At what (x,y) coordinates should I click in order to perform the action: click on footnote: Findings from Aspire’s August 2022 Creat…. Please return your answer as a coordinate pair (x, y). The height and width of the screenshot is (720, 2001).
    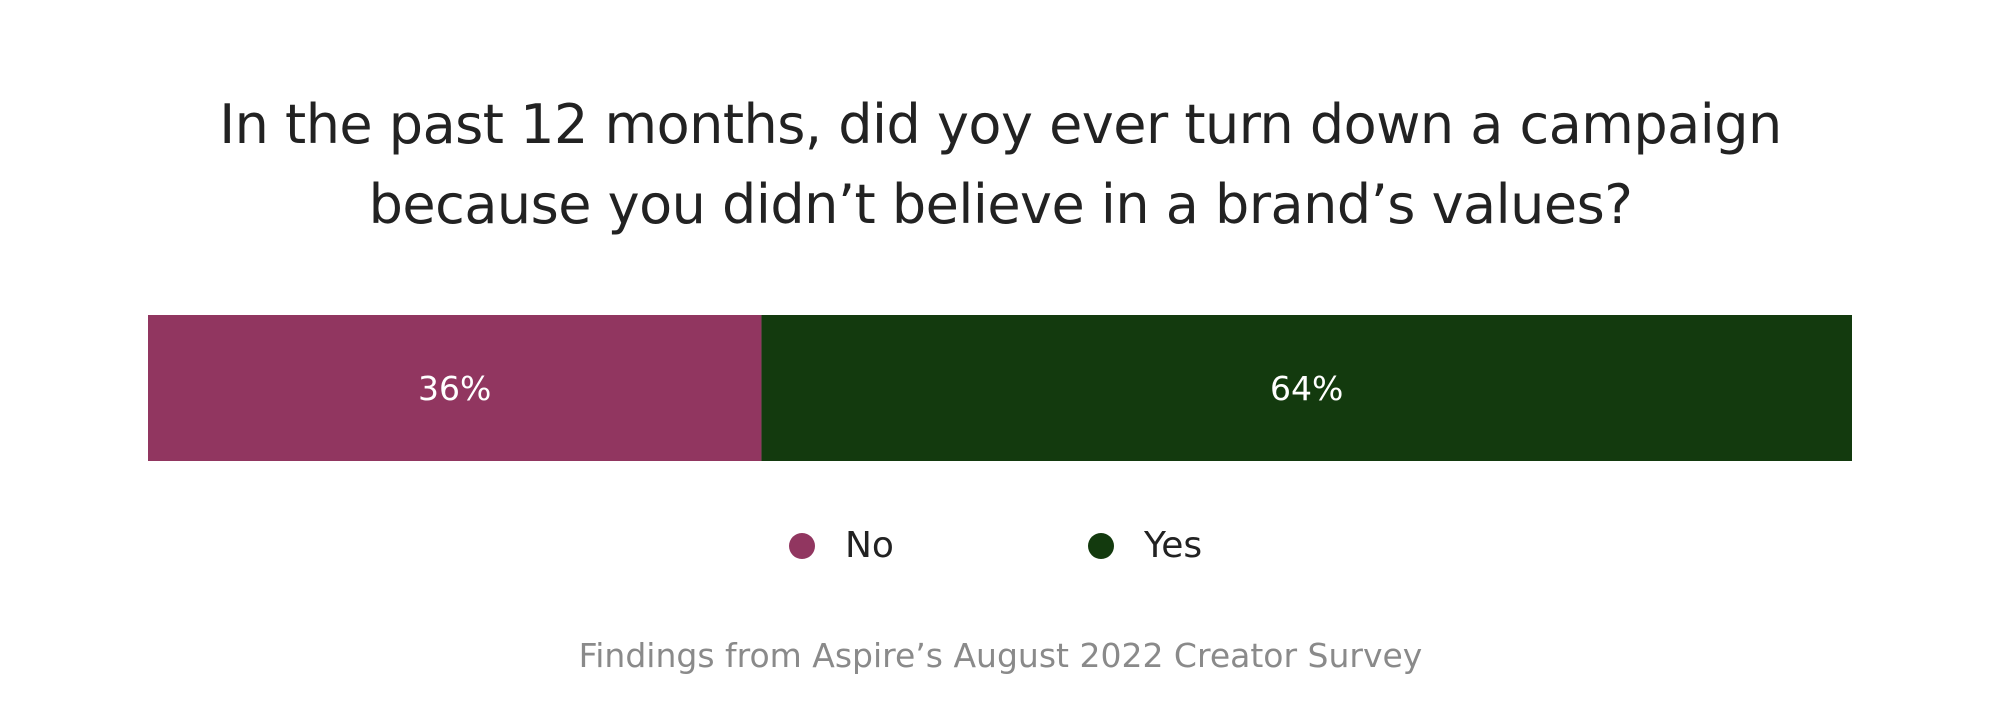
    Looking at the image, I should click on (1000, 655).